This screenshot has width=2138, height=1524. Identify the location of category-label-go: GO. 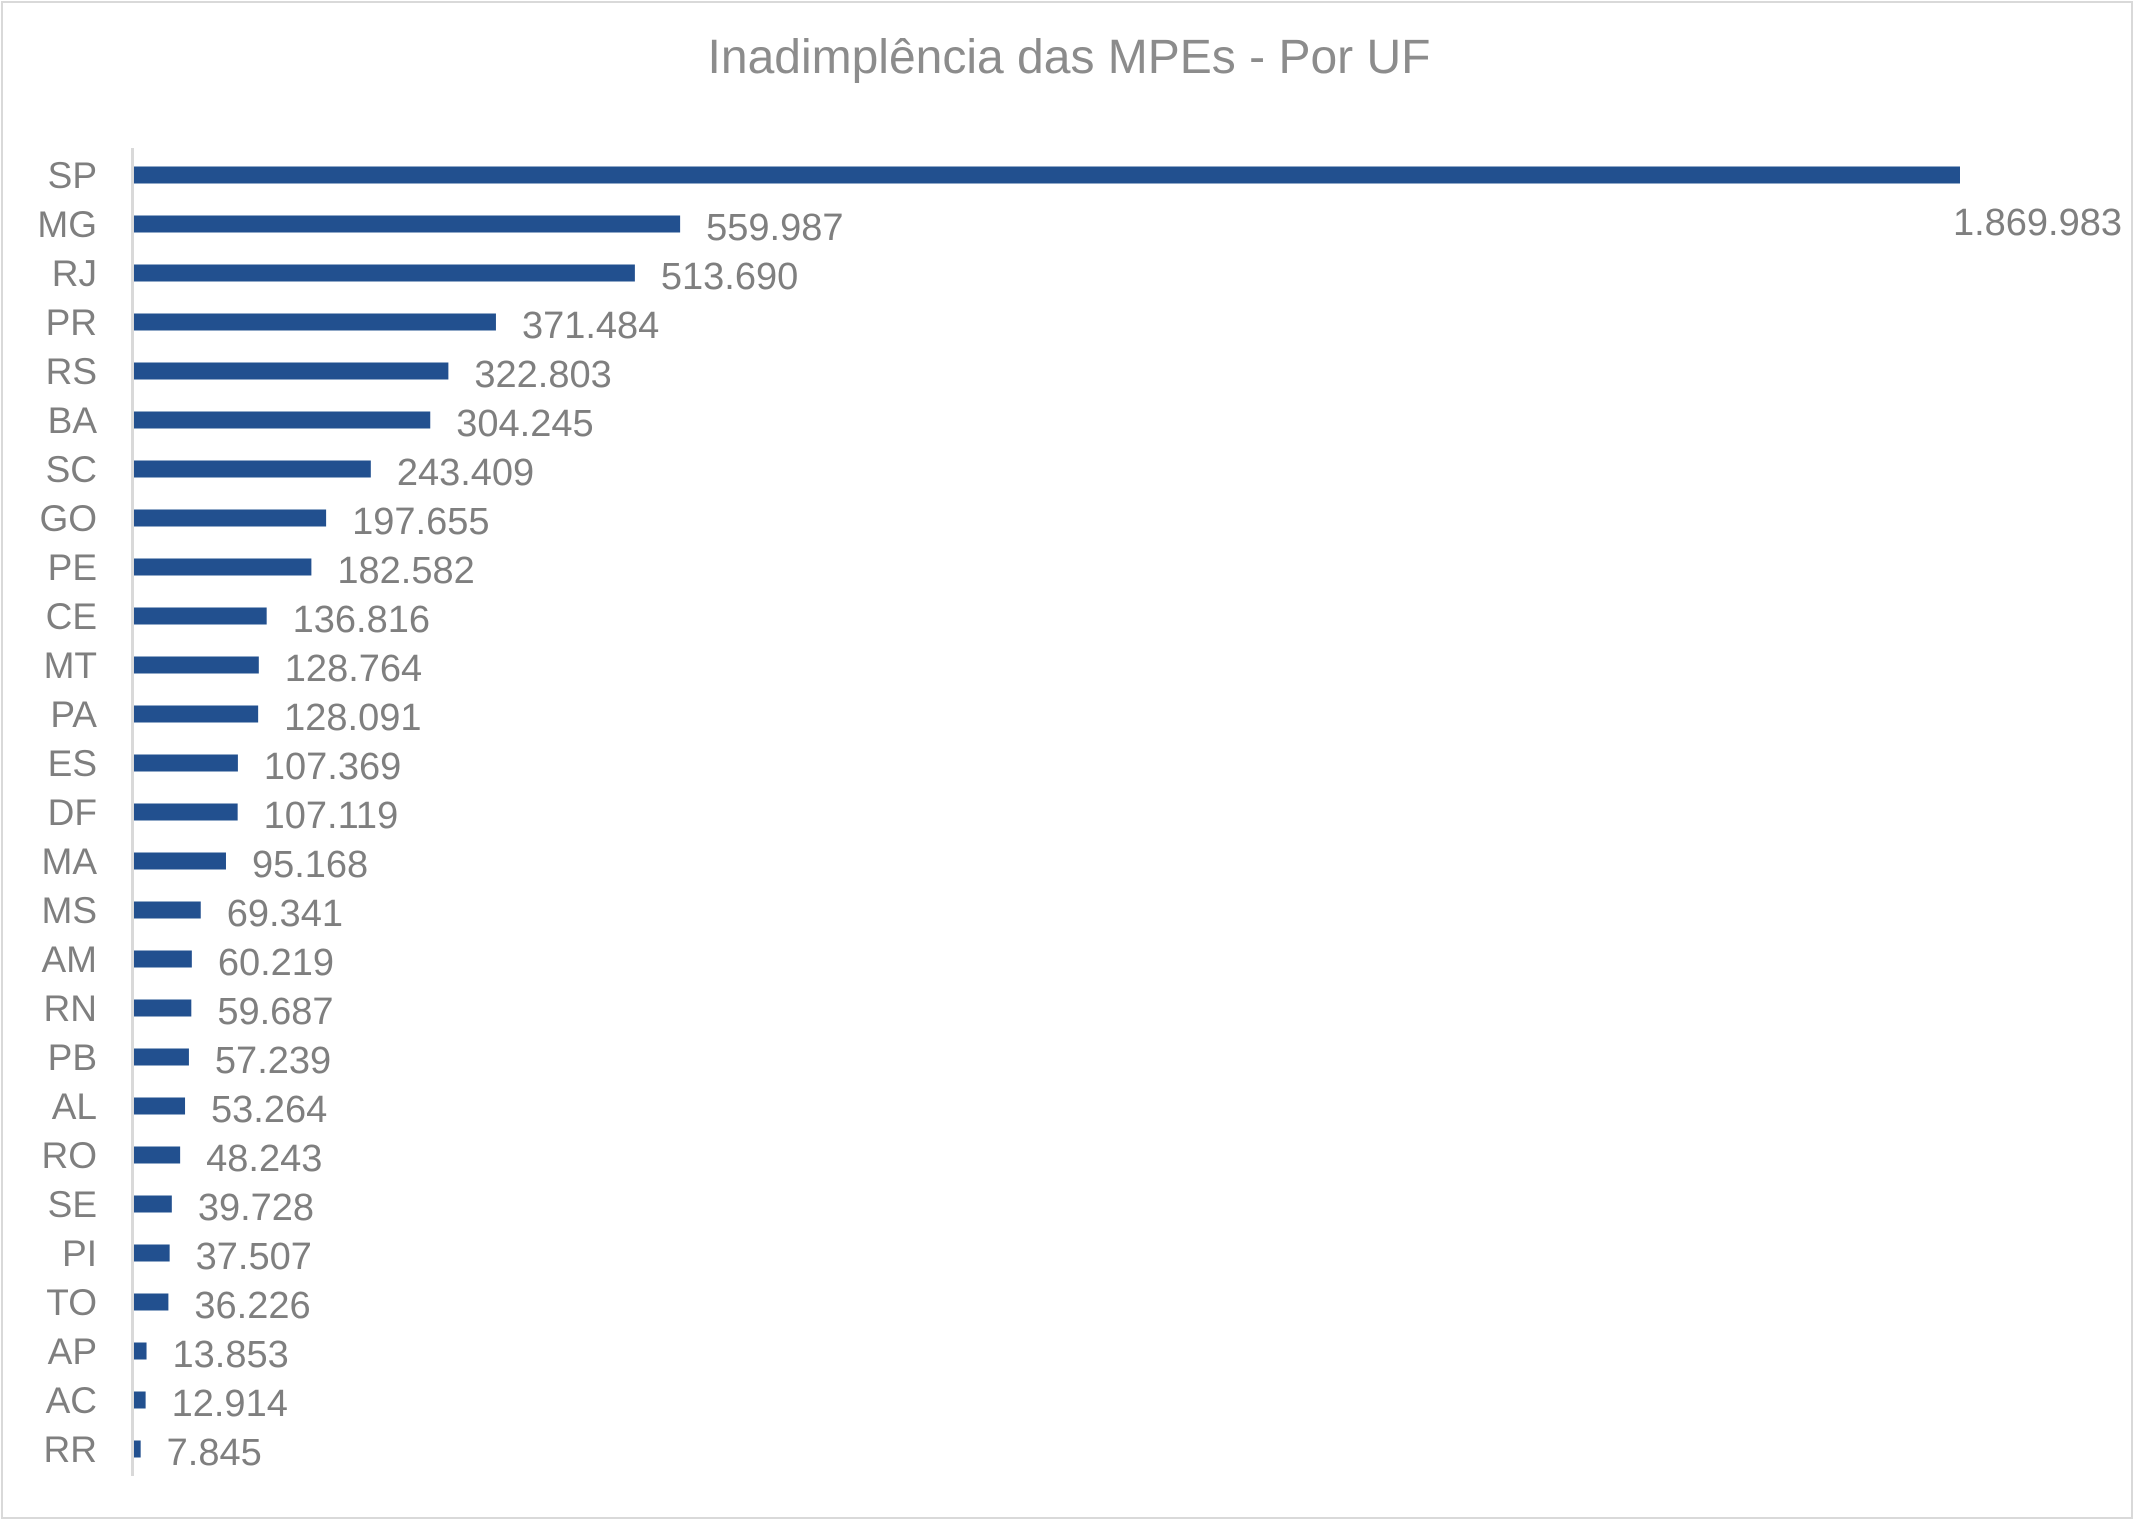
(68, 518).